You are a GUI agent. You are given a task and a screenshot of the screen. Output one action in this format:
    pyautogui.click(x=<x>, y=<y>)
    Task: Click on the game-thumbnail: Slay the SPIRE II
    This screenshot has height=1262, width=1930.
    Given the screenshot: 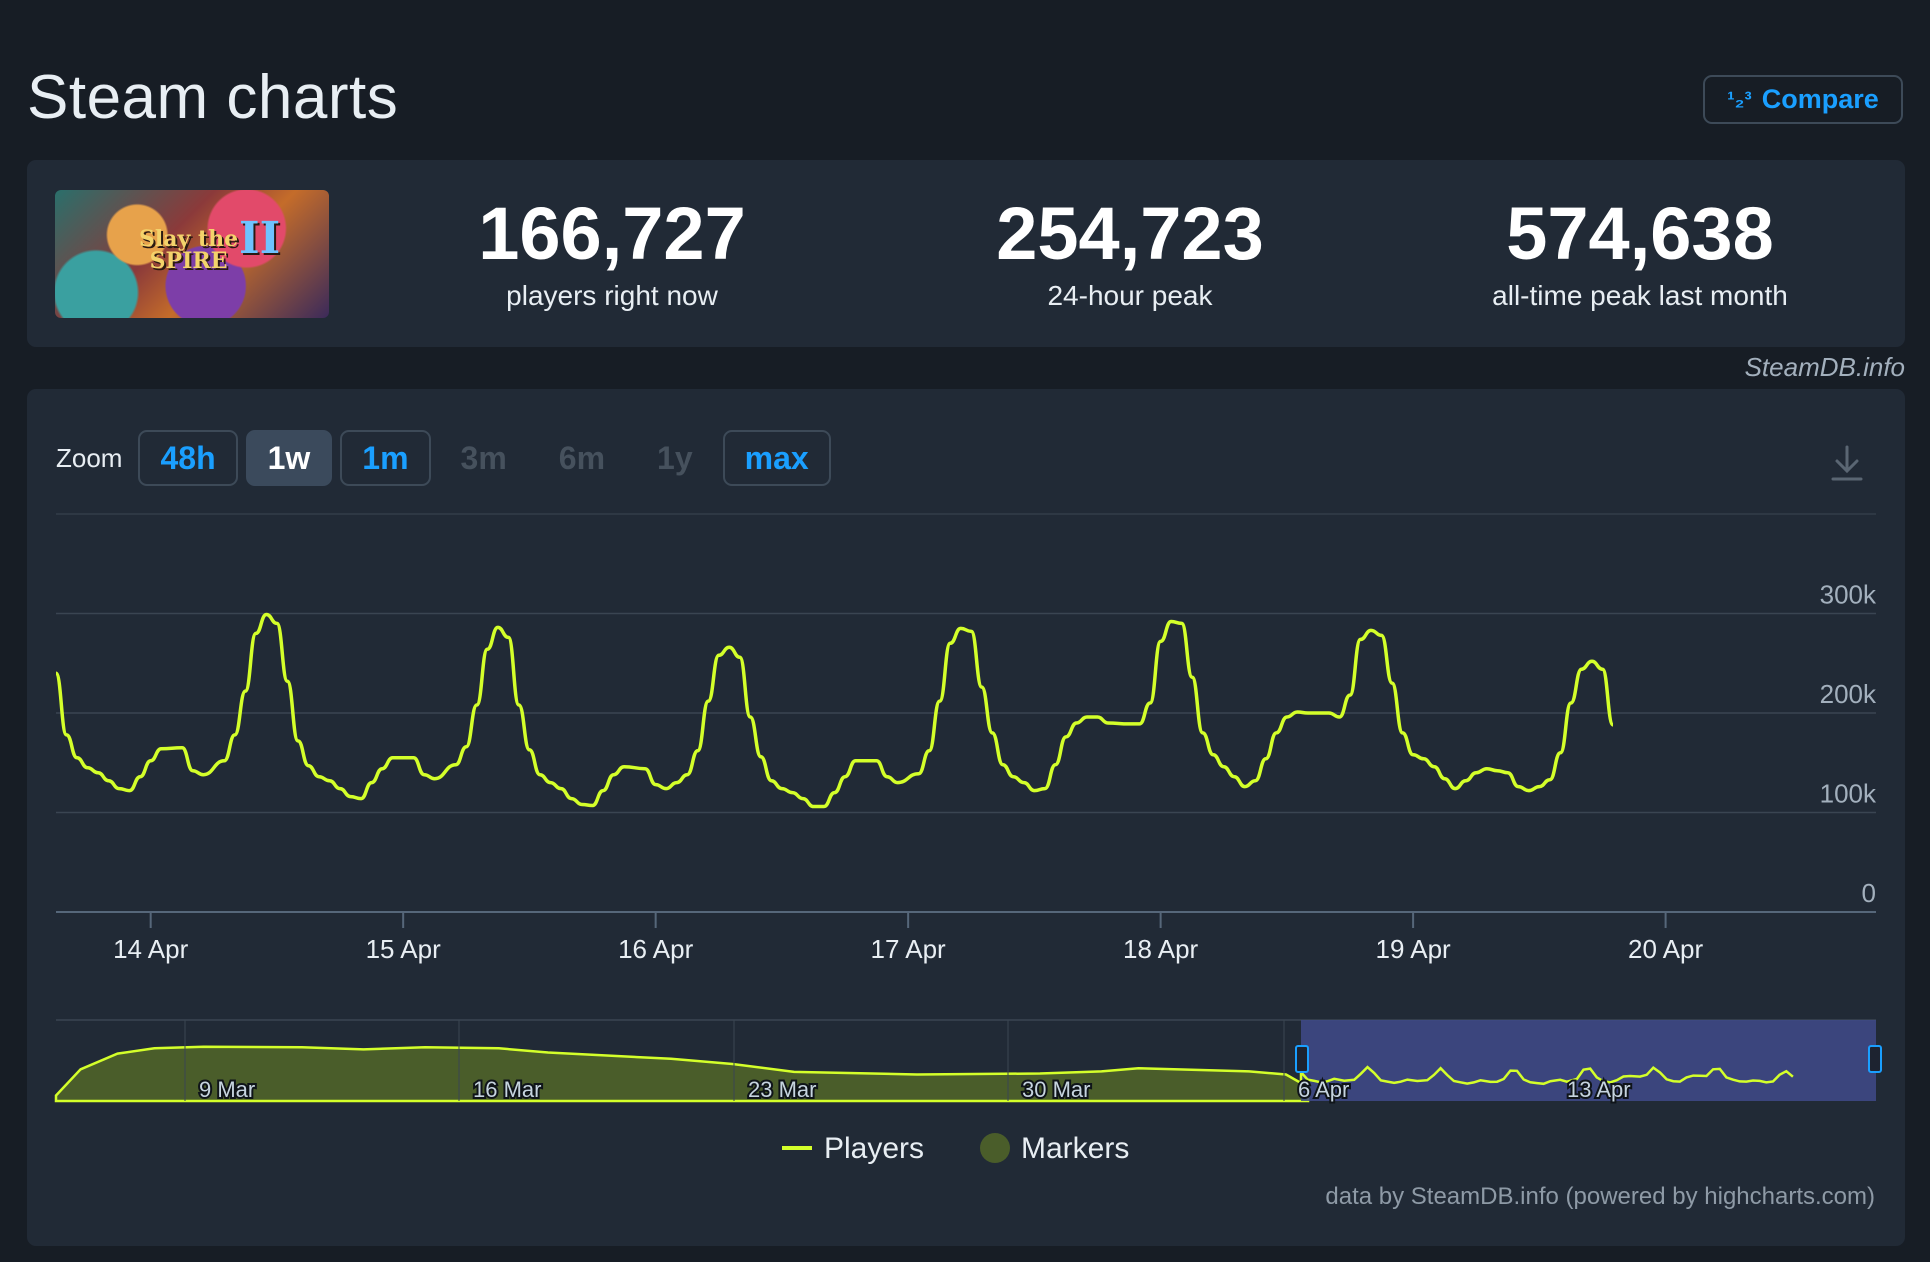 What is the action you would take?
    pyautogui.click(x=192, y=254)
    